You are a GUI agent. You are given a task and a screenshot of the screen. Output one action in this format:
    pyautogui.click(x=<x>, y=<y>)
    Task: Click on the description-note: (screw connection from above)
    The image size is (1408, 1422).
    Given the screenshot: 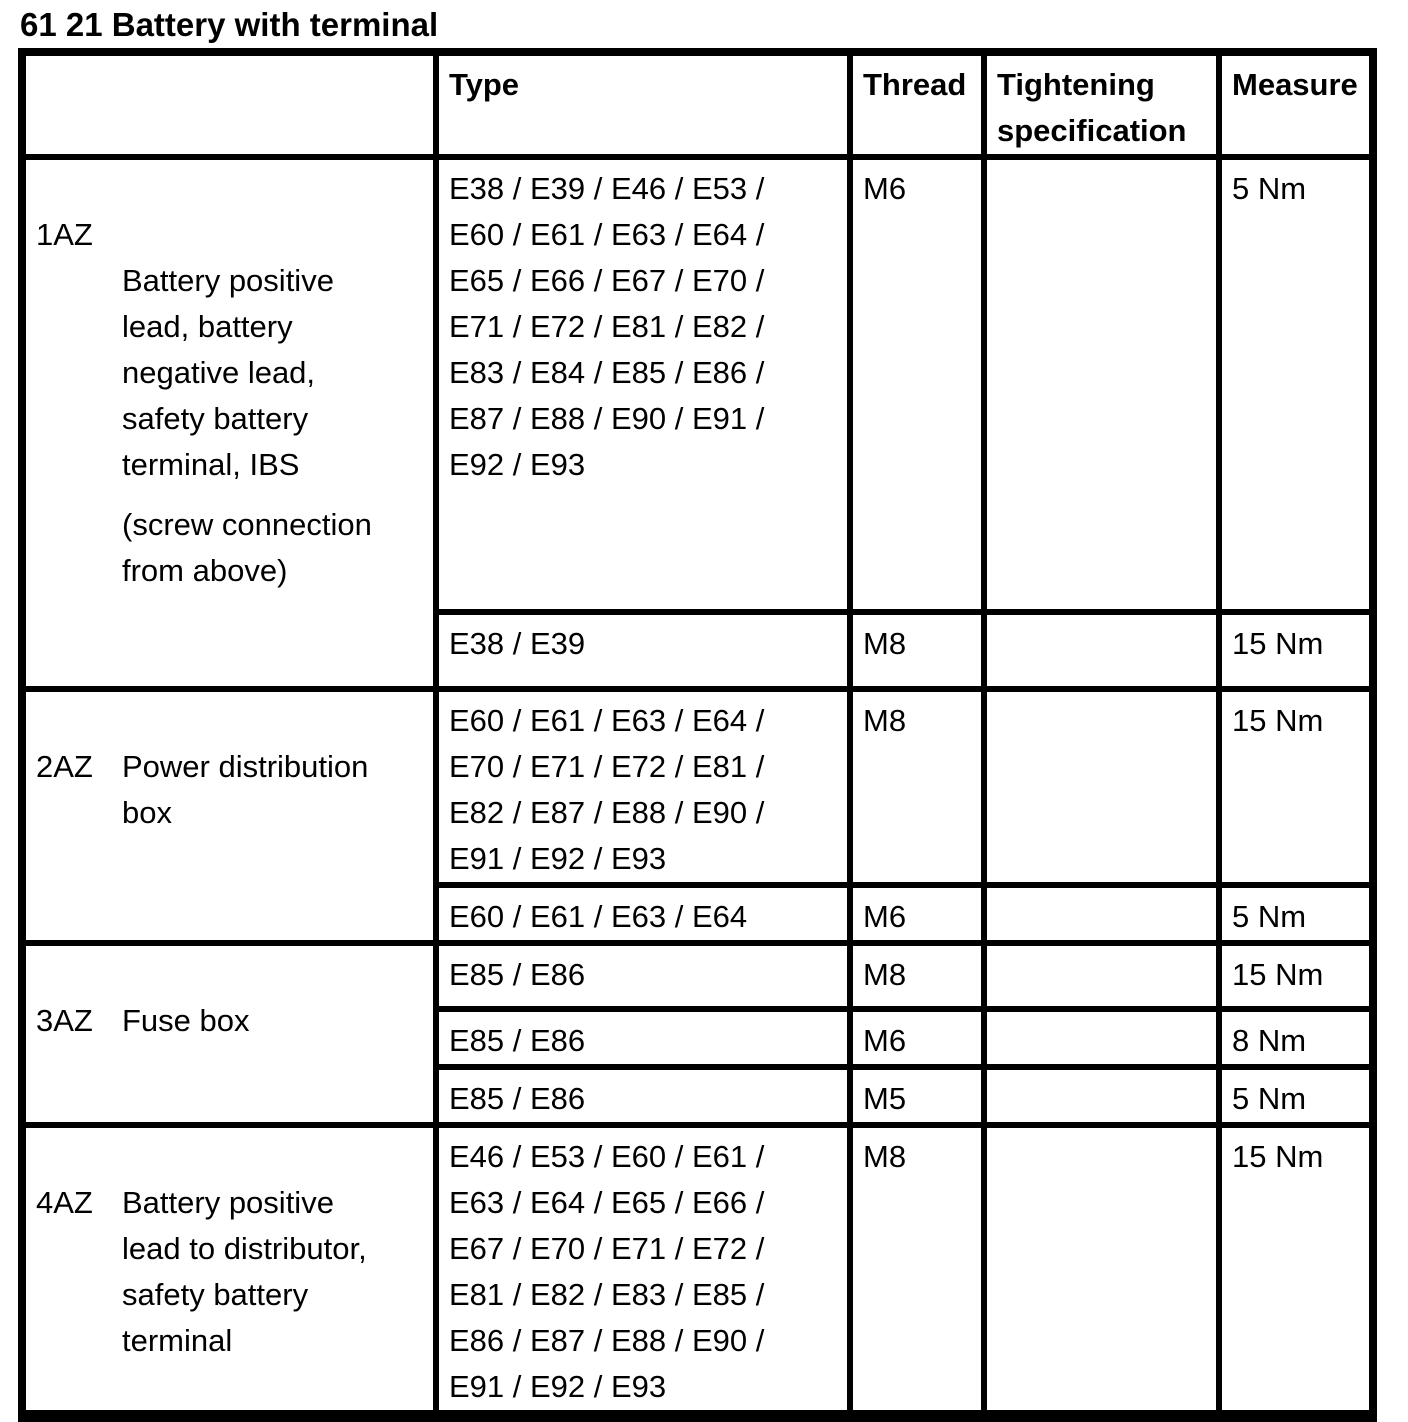 What is the action you would take?
    pyautogui.click(x=247, y=547)
    